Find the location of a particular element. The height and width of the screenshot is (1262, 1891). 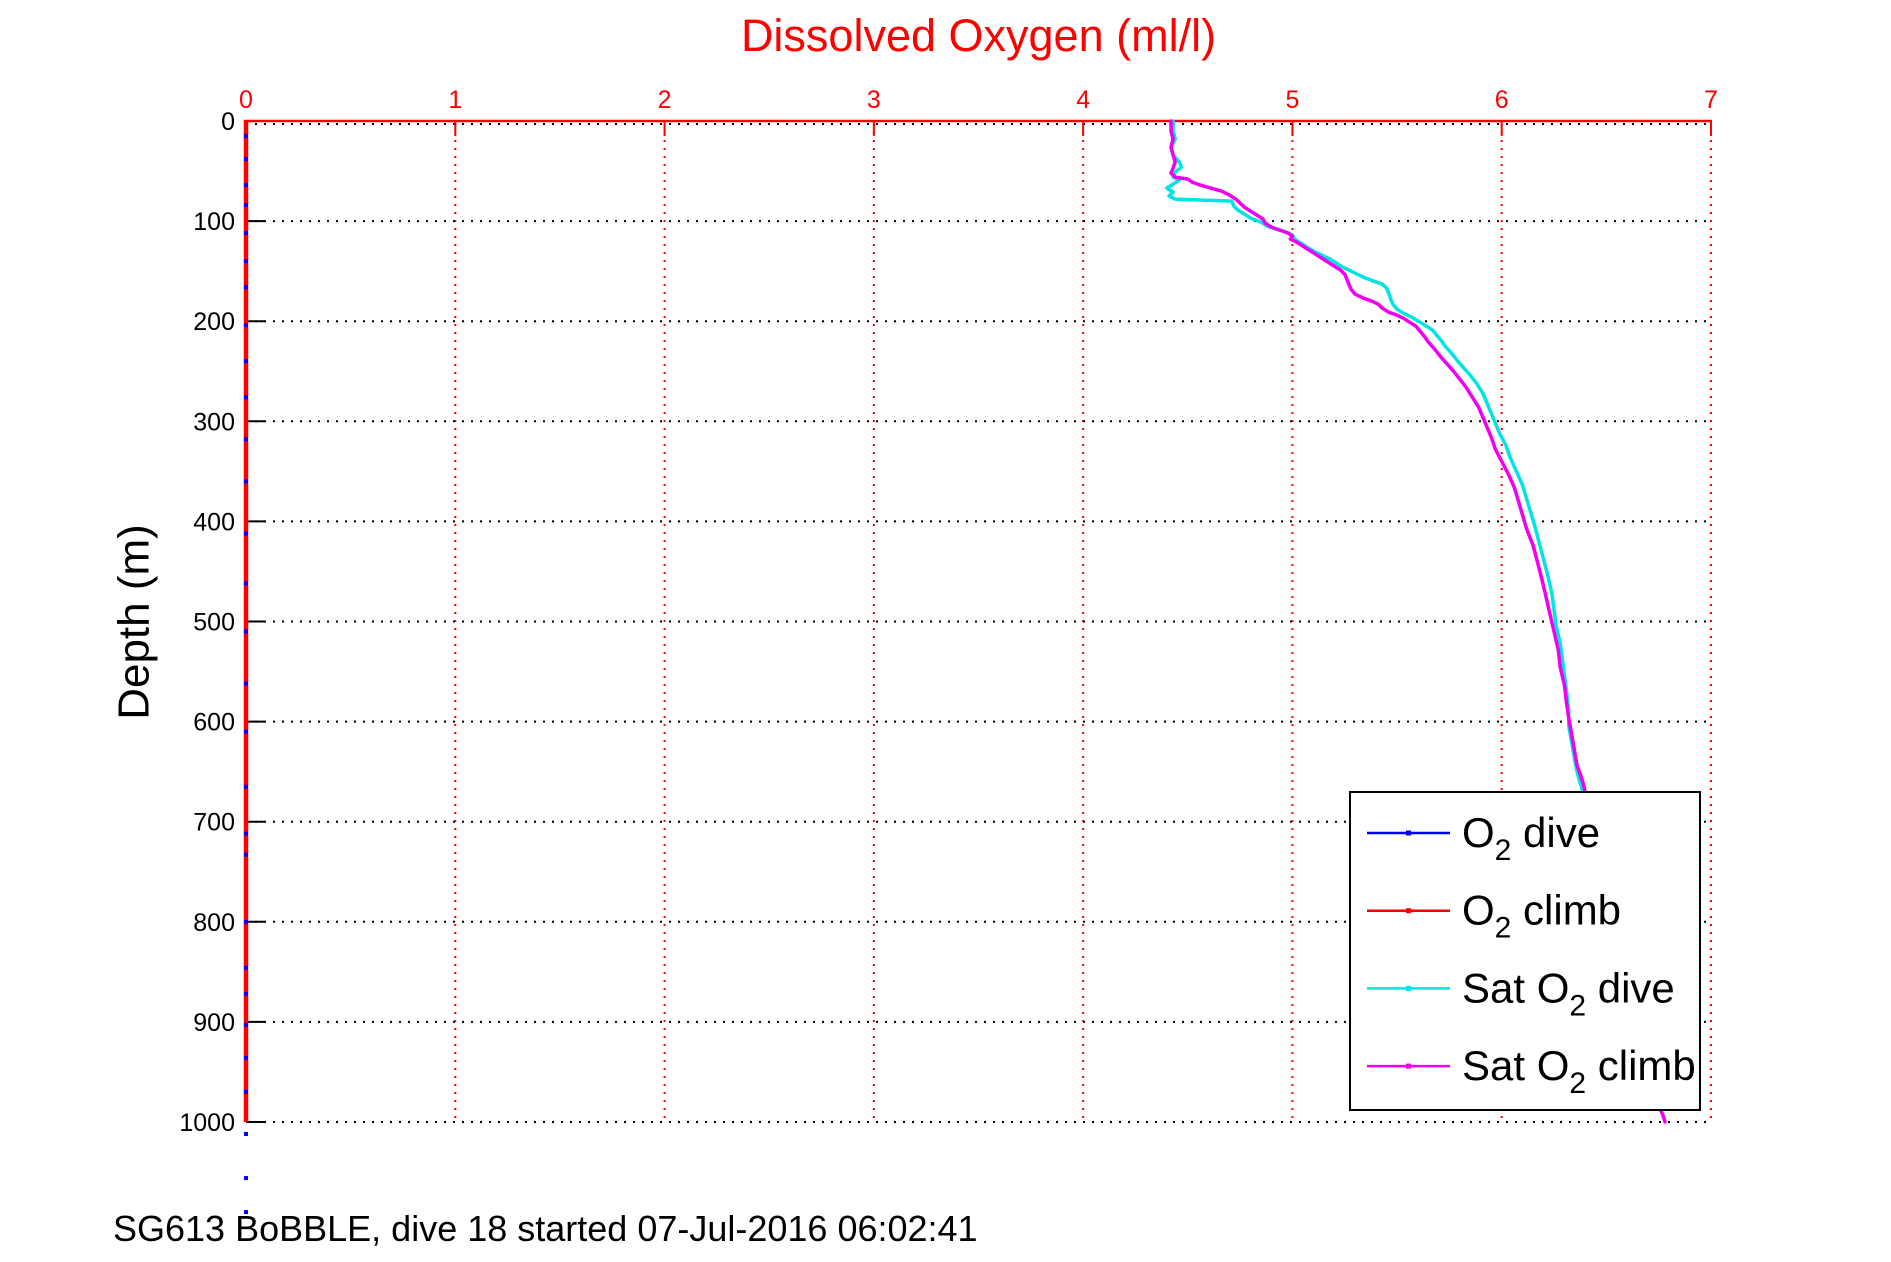

x-tick-label: 0 is located at coordinates (246, 100).